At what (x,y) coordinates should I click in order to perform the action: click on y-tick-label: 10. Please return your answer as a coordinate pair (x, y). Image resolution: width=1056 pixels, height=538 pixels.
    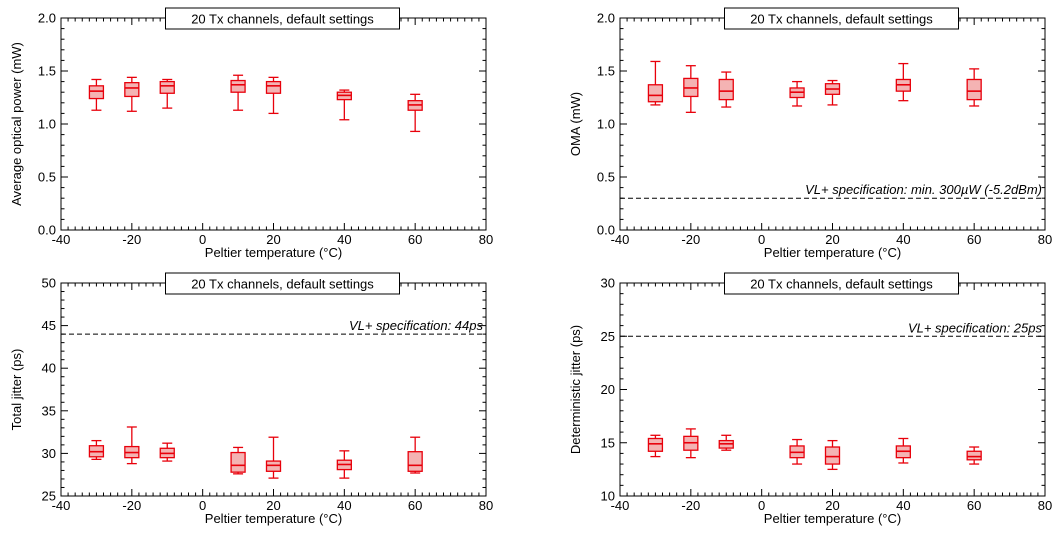
    Looking at the image, I should click on (608, 496).